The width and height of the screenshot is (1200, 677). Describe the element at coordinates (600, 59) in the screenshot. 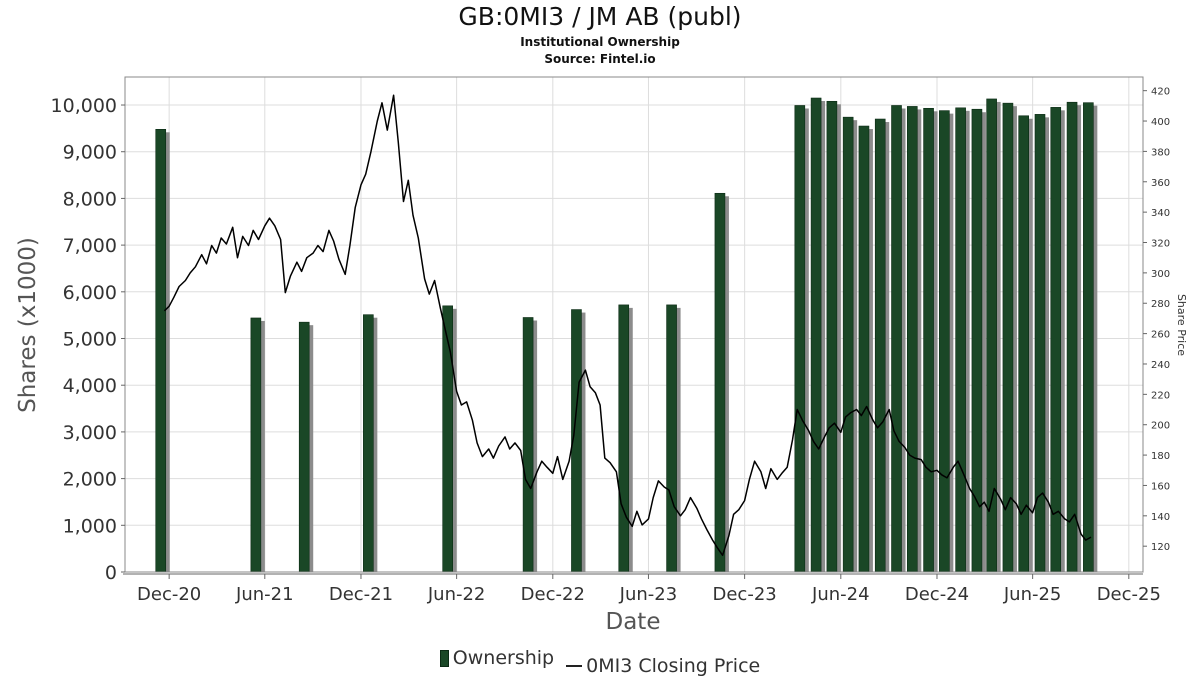

I see `chart-source: Source: Fintel.io` at that location.